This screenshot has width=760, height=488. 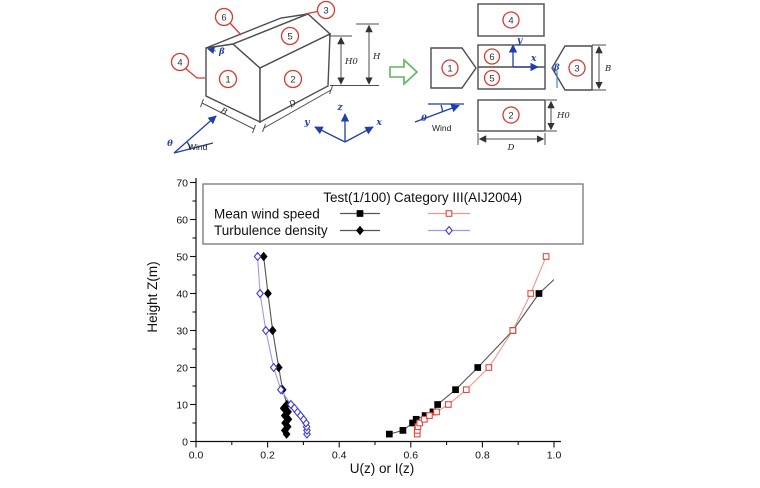 I want to click on svg-text: 40, so click(x=182, y=294).